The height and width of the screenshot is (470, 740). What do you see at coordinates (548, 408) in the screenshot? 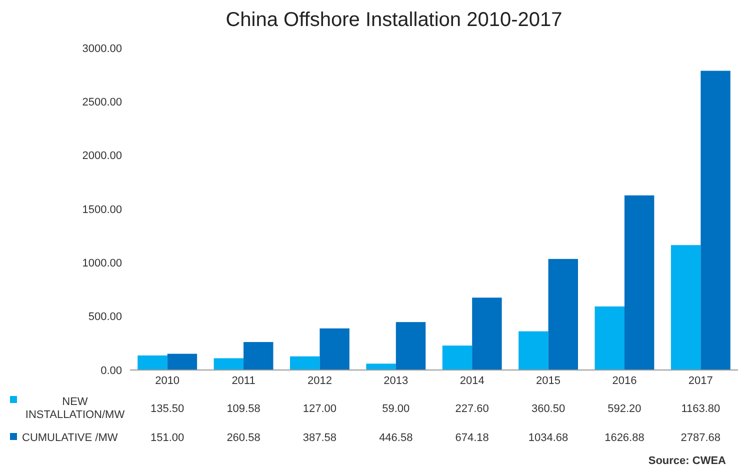
I see `data-label: 360.50` at bounding box center [548, 408].